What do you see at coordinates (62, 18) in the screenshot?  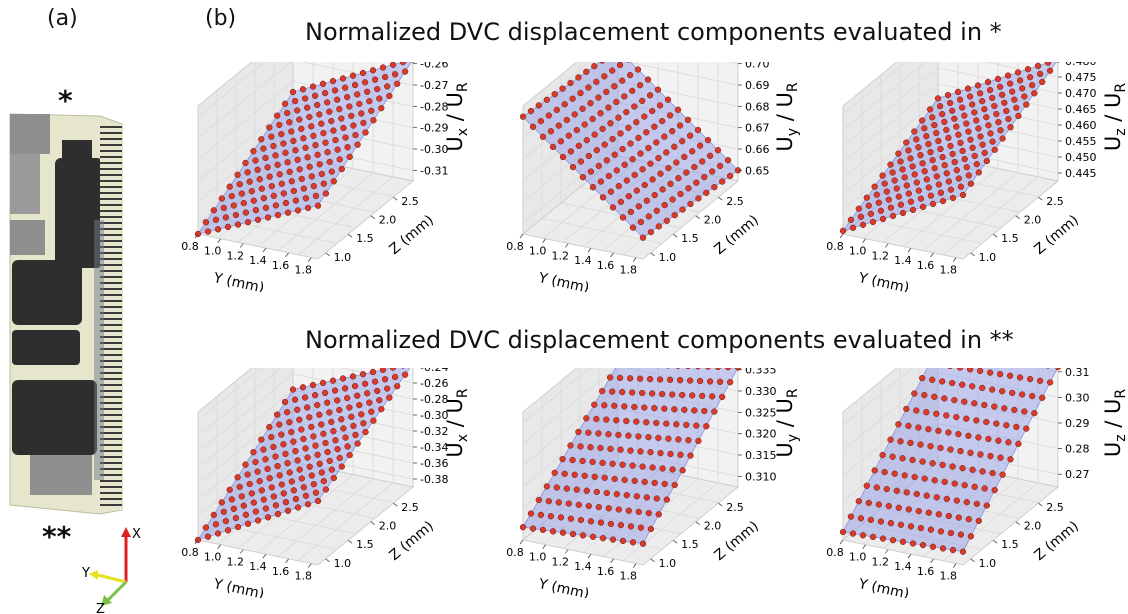 I see `panel-label-a: (a)` at bounding box center [62, 18].